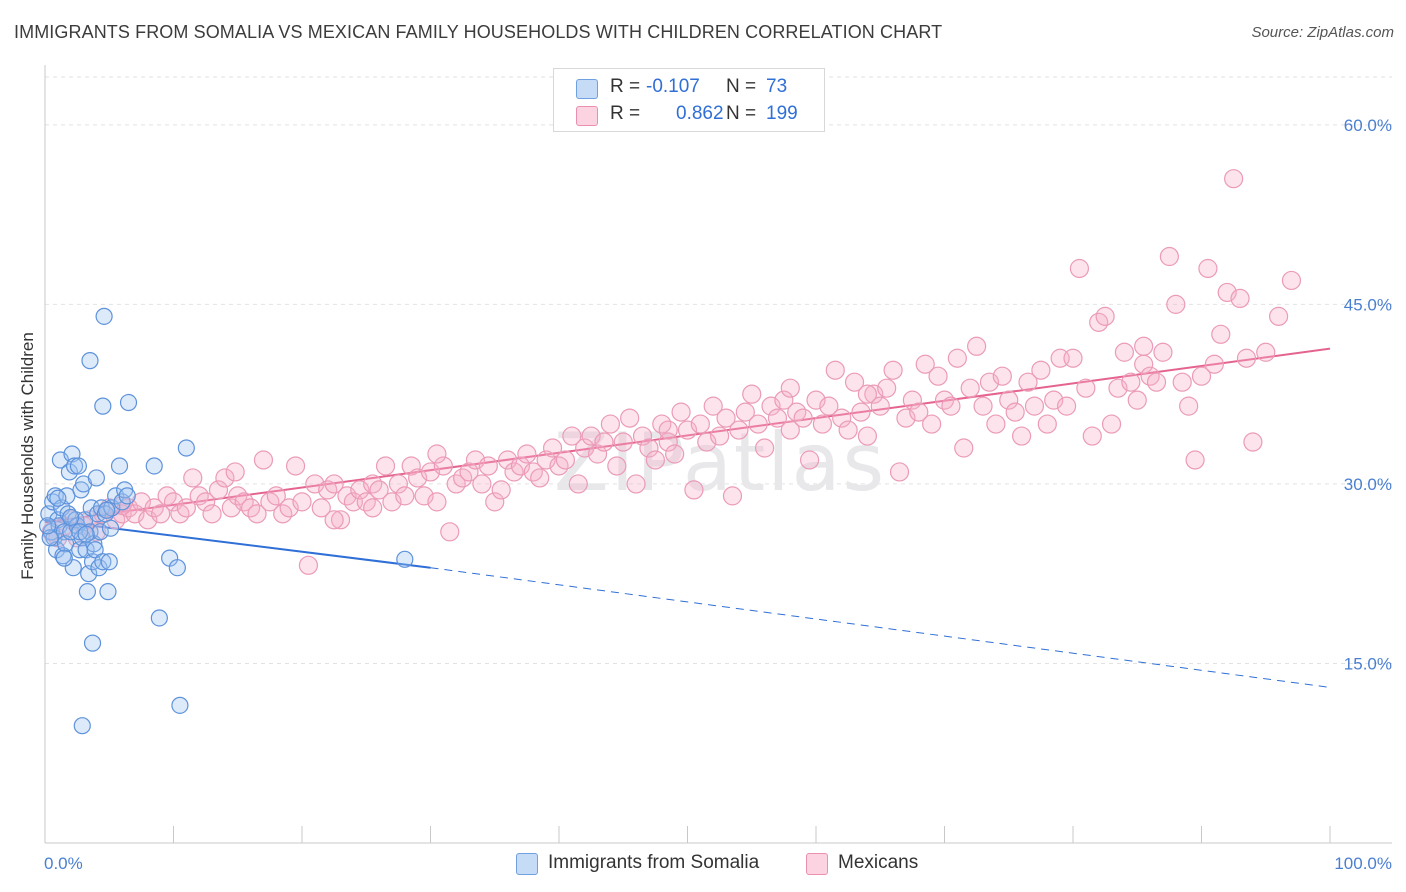 This screenshot has height=892, width=1406. I want to click on legend-swatch-somalia, so click(527, 864).